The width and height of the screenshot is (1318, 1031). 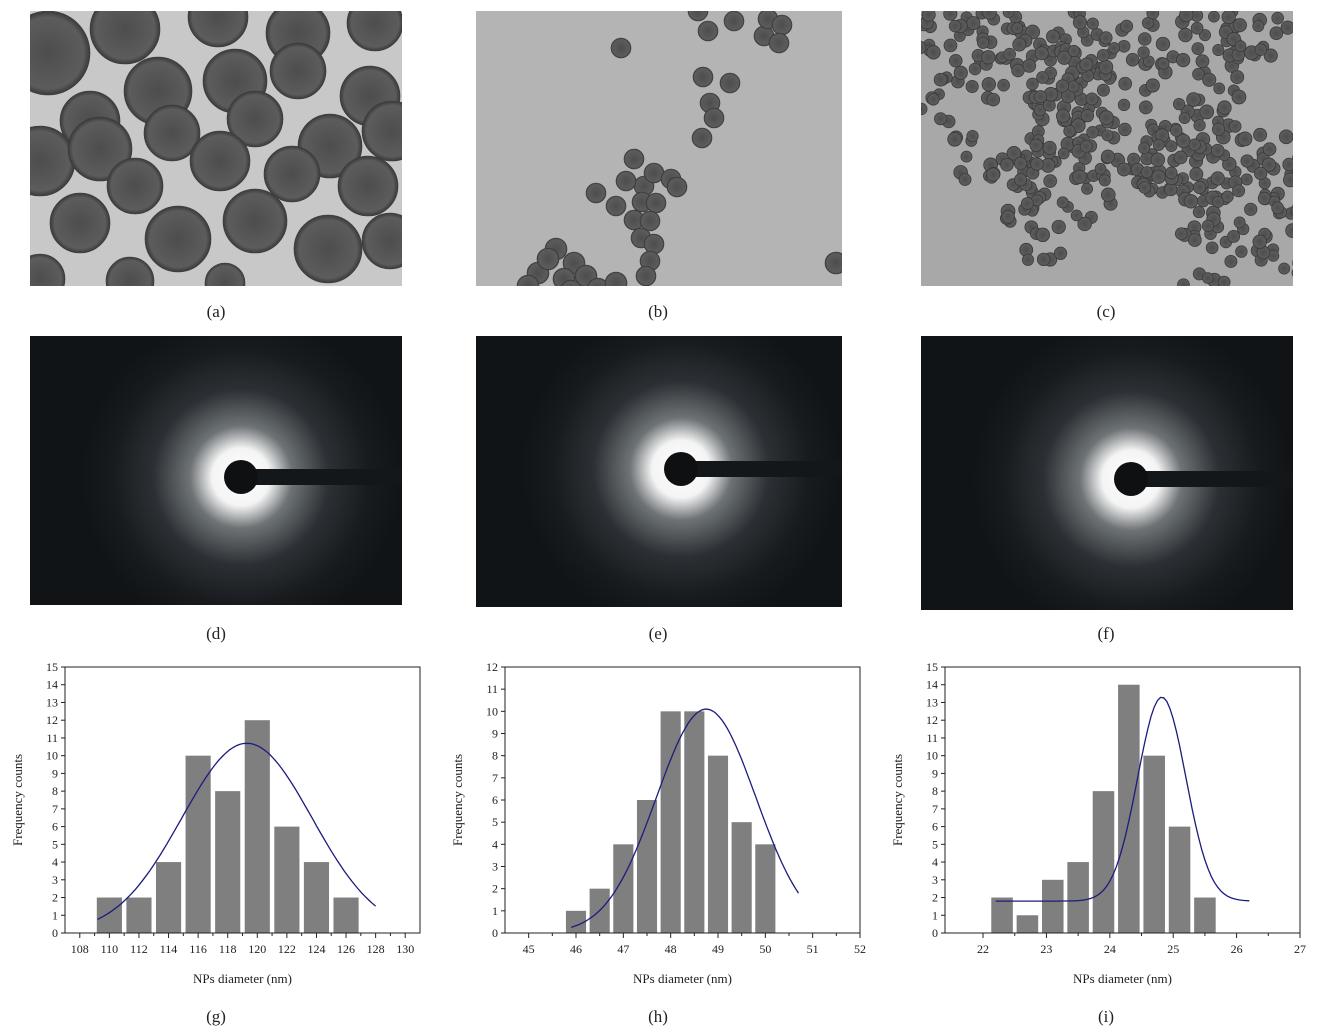 I want to click on y-tick-label: 15, so click(x=932, y=667).